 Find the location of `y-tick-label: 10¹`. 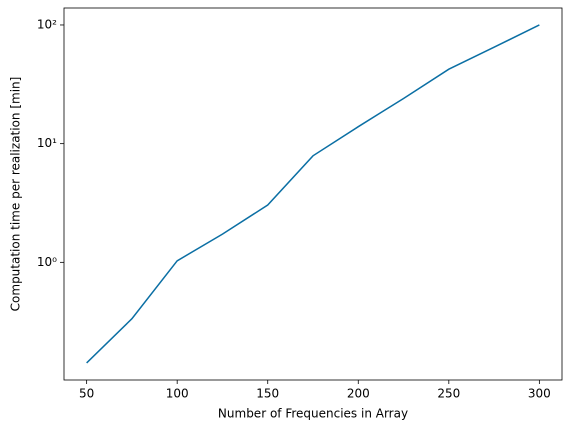

y-tick-label: 10¹ is located at coordinates (47, 143).